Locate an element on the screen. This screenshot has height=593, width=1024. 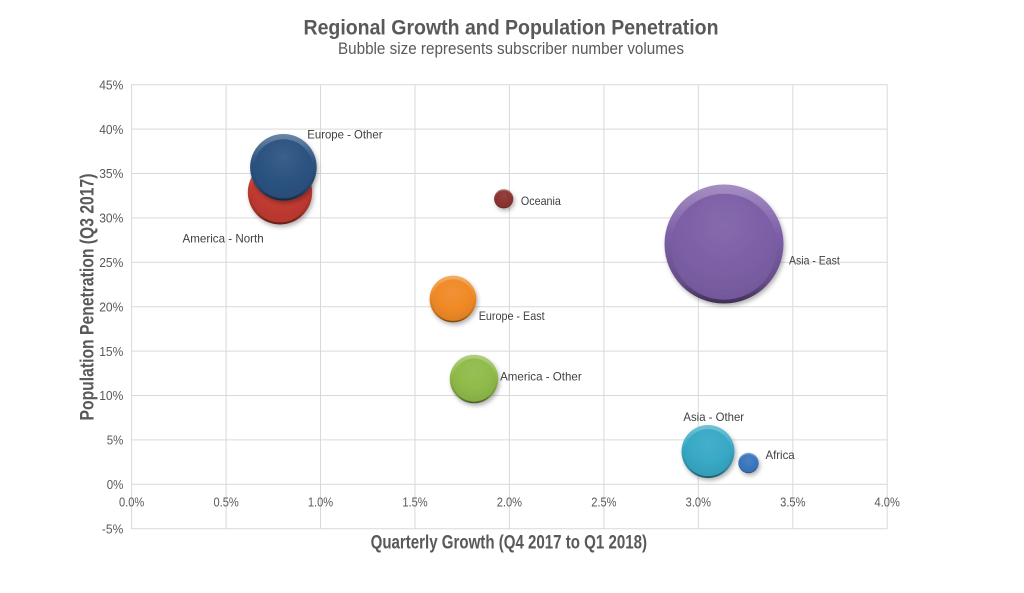
svg-text: 1.5% is located at coordinates (414, 501).